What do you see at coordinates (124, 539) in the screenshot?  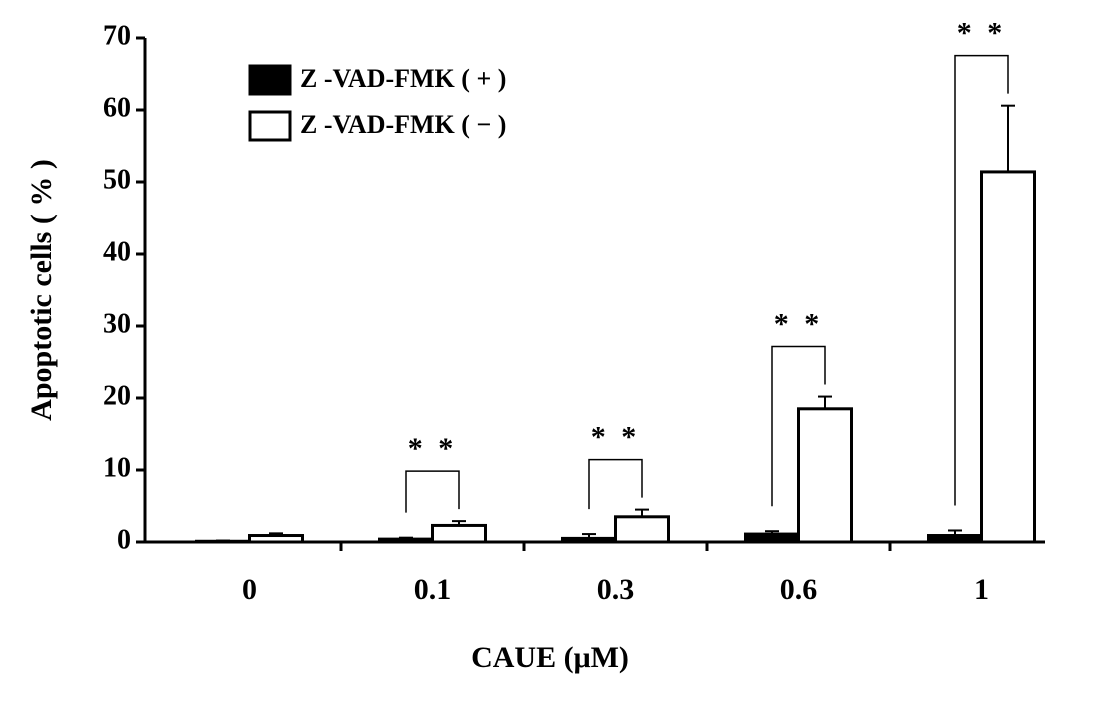 I see `y-tick-label: 0` at bounding box center [124, 539].